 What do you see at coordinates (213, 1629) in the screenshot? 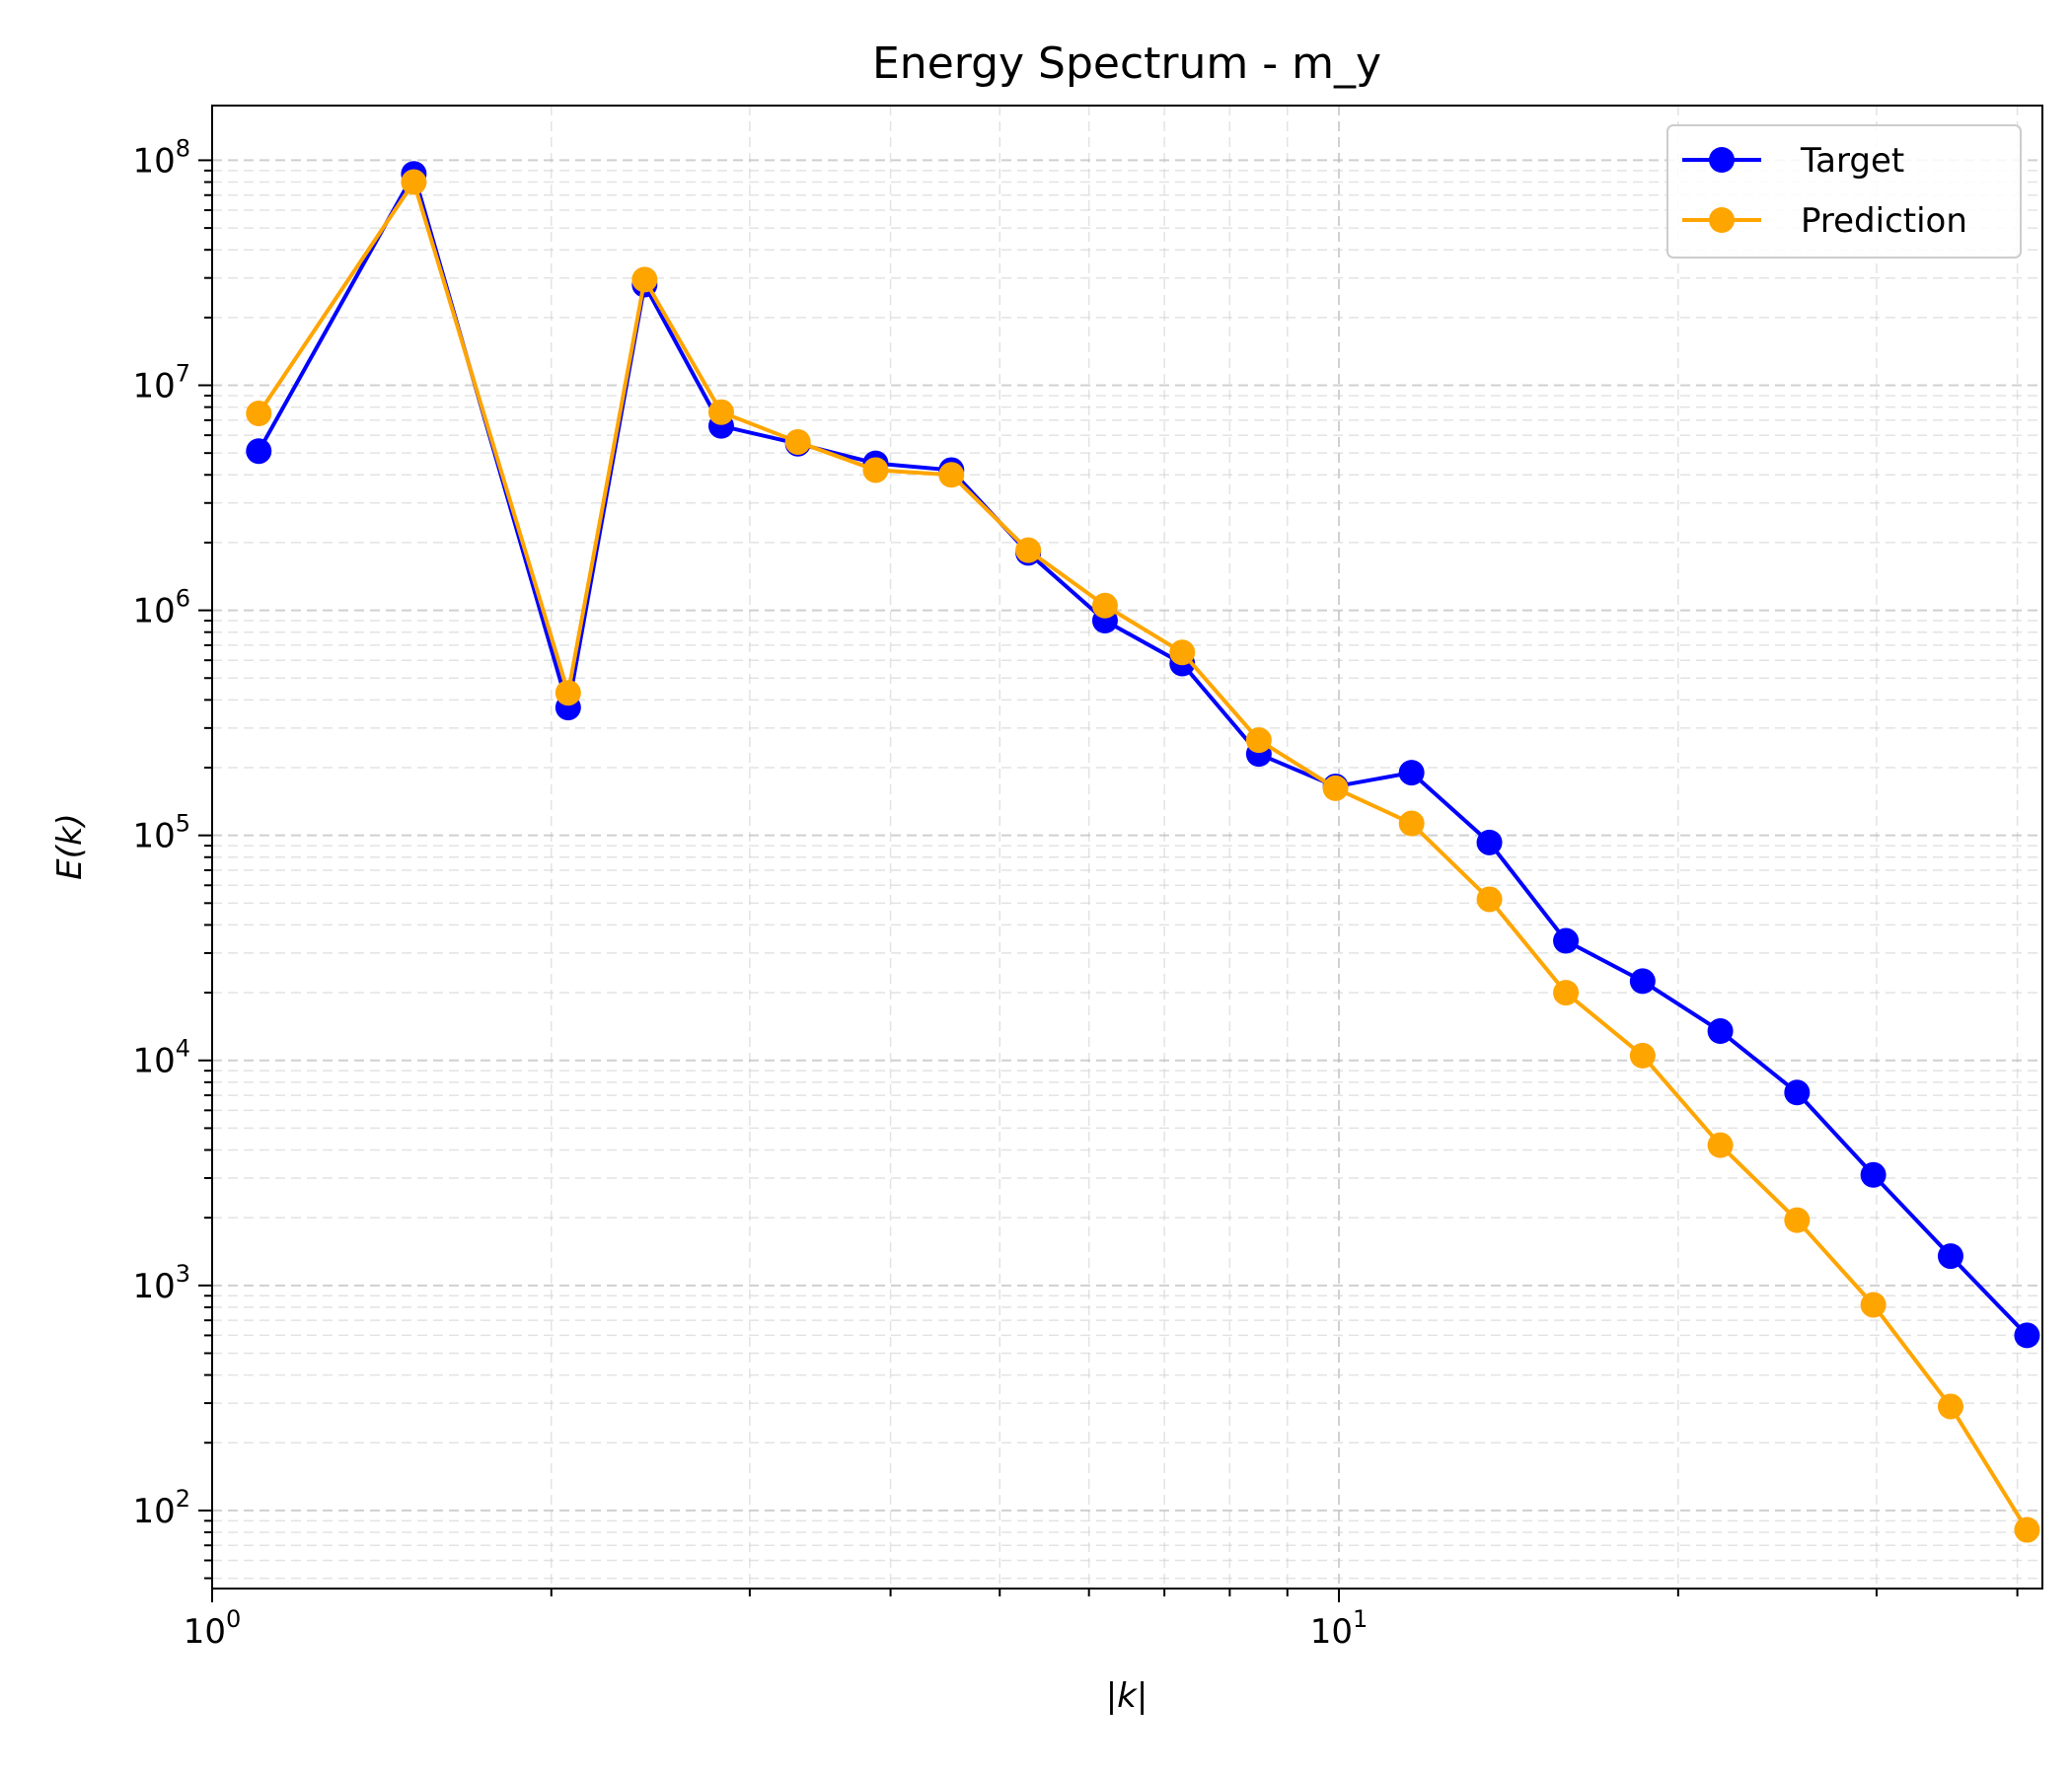
I see `x-tick-label: 10⁰` at bounding box center [213, 1629].